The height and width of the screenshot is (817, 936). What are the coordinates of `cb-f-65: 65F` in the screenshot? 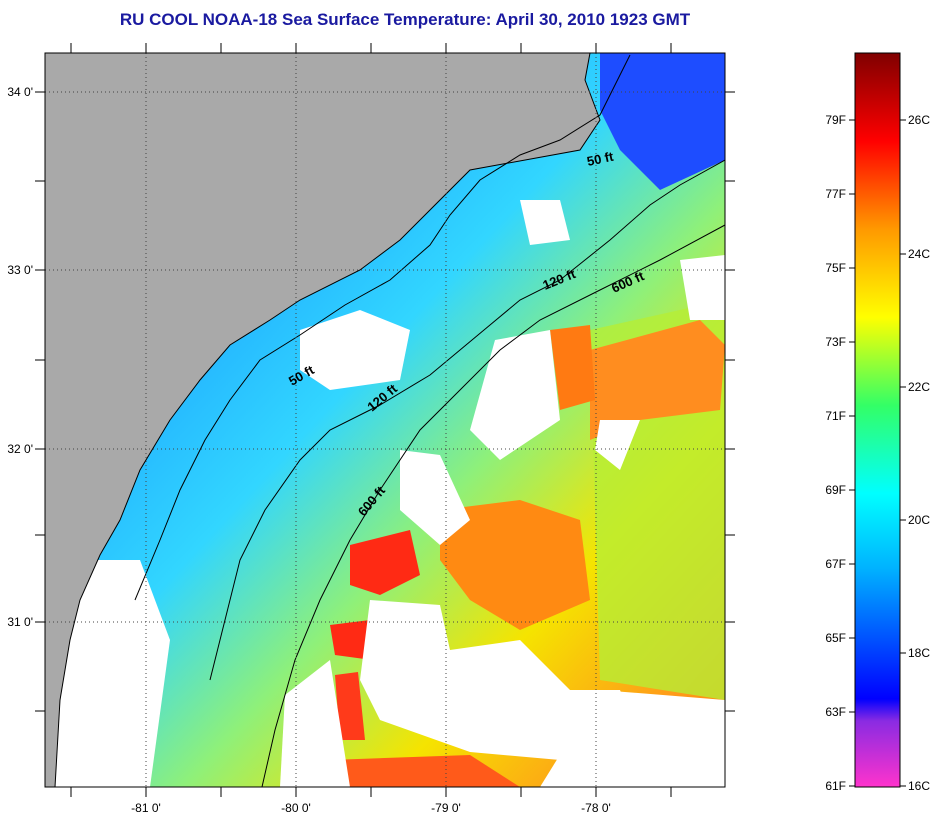 It's located at (835, 638).